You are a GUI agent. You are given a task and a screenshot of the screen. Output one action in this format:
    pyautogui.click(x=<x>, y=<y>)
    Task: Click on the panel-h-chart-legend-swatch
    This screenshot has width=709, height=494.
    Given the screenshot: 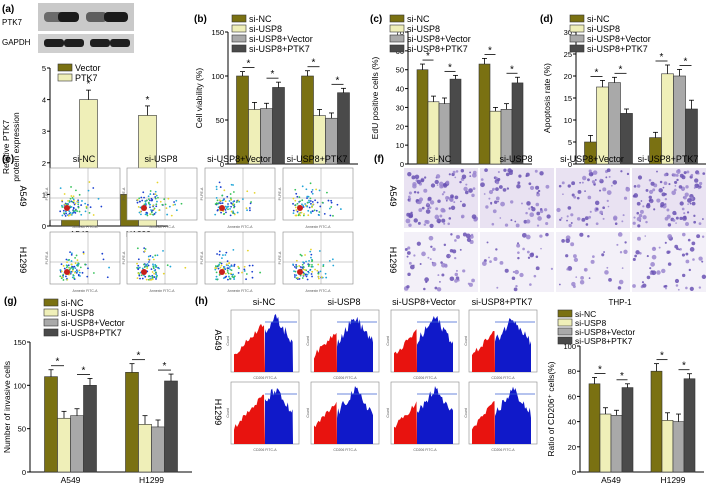 What is the action you would take?
    pyautogui.click(x=565, y=340)
    